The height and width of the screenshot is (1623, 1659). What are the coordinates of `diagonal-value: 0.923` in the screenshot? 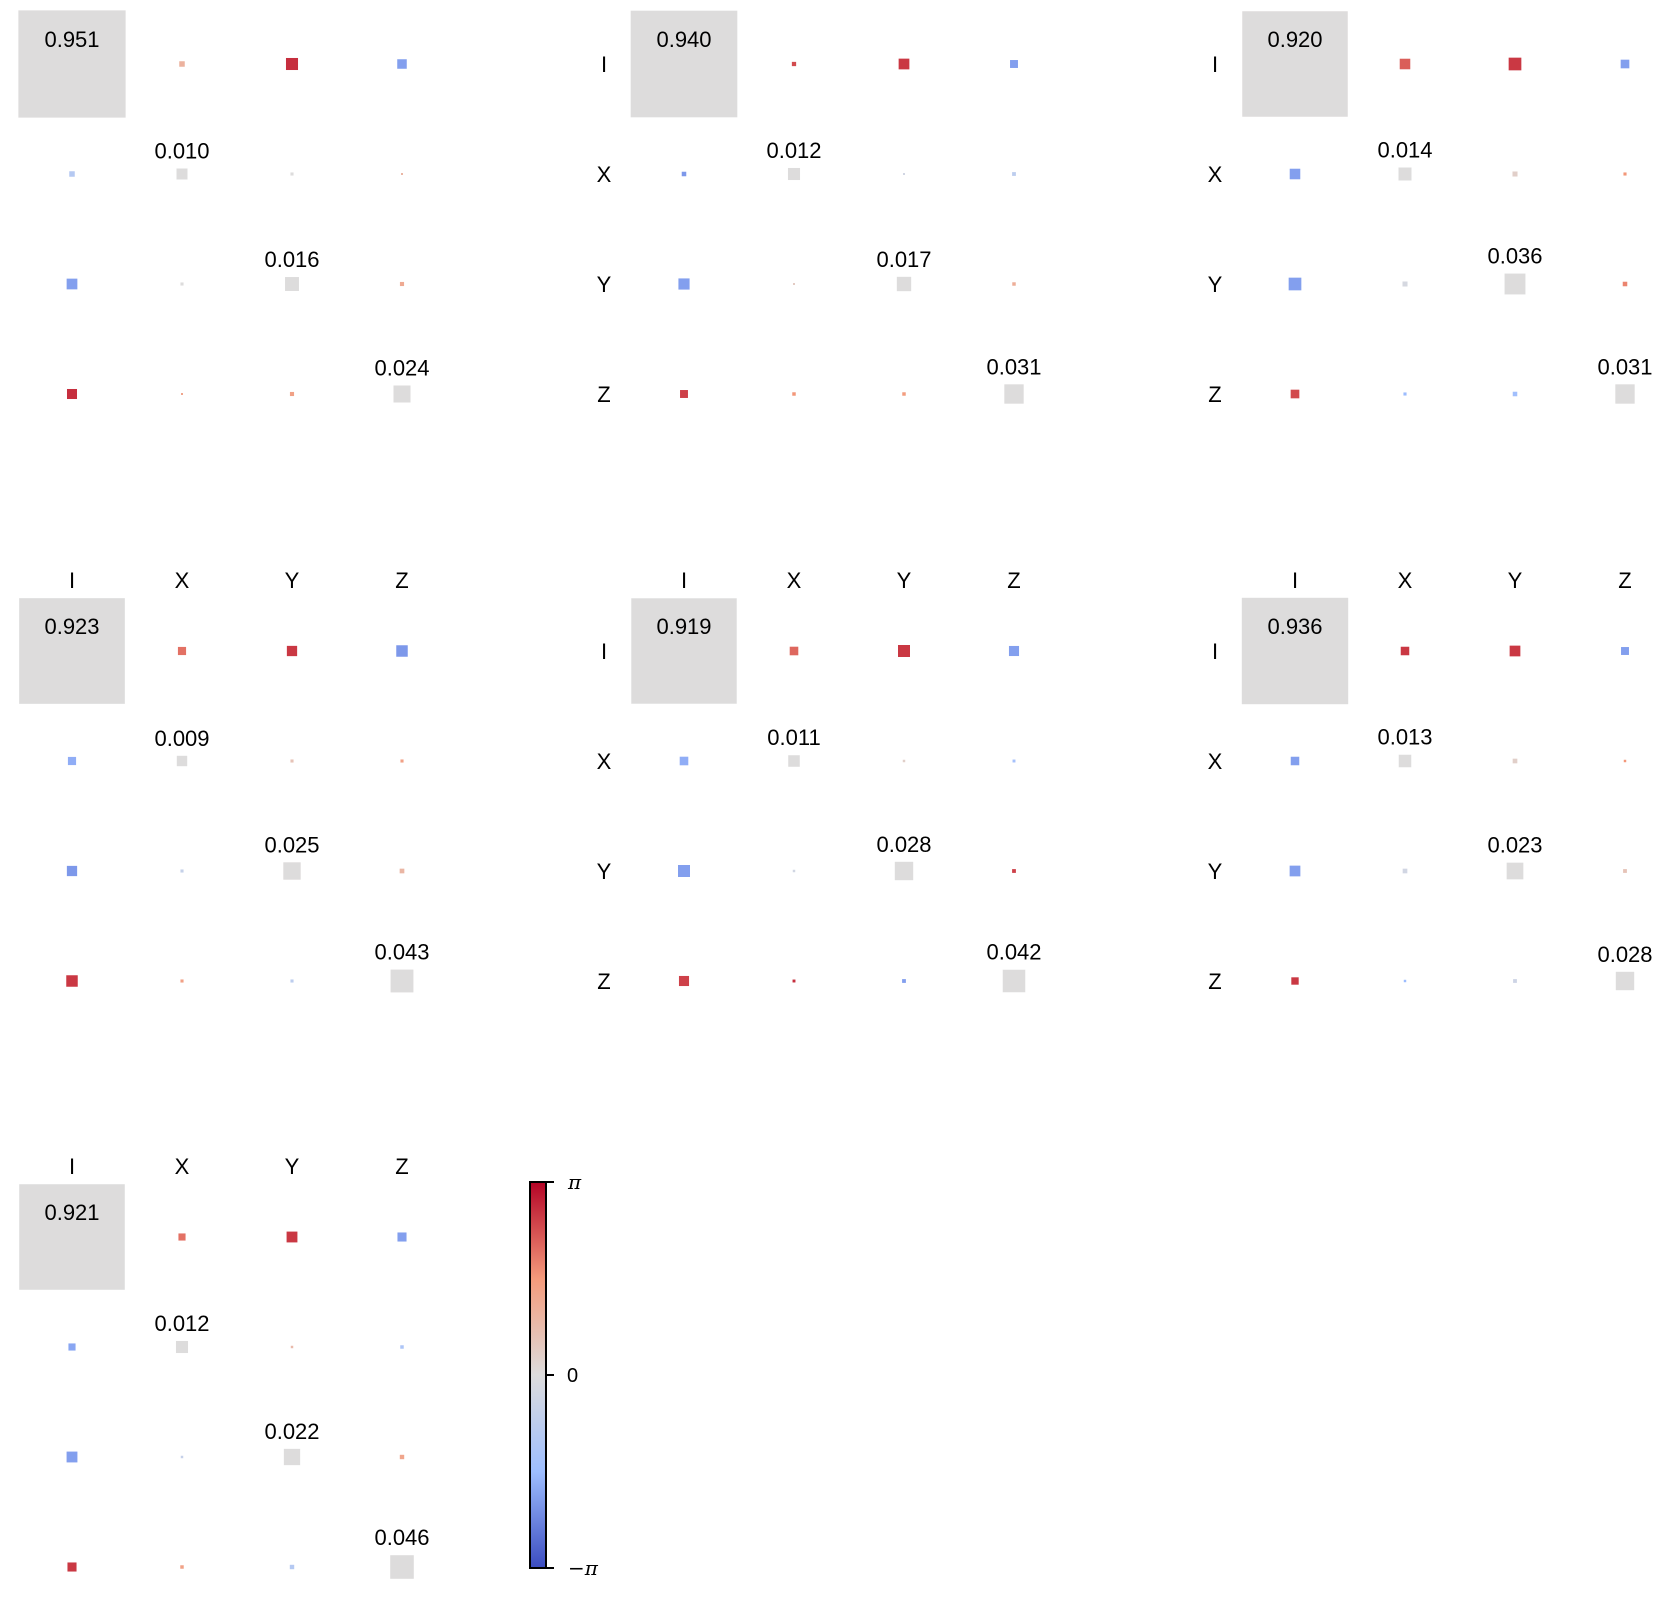 It's located at (71, 626).